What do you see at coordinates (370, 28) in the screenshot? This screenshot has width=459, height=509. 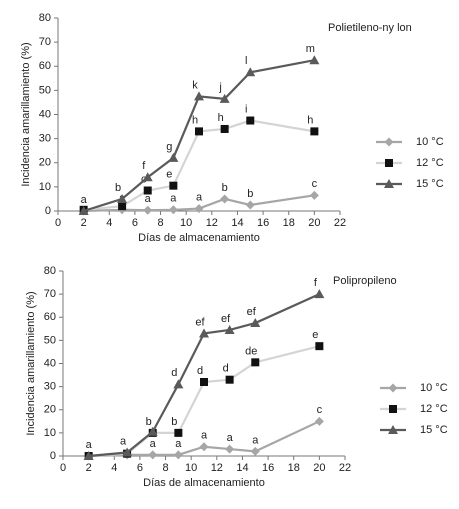 I see `annotation: Polietileno-ny lon` at bounding box center [370, 28].